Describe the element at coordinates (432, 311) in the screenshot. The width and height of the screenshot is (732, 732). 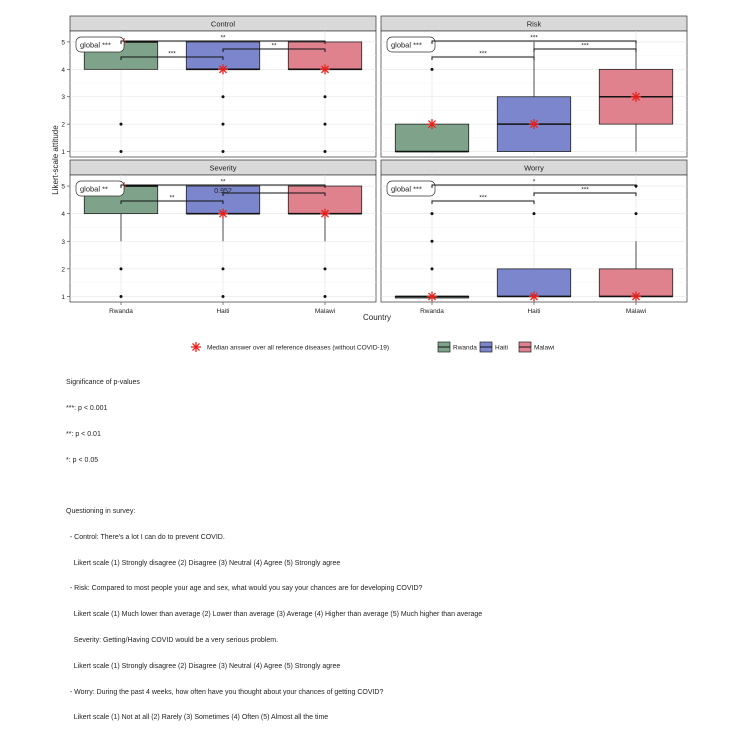
I see `x-tick-label: Rwanda` at that location.